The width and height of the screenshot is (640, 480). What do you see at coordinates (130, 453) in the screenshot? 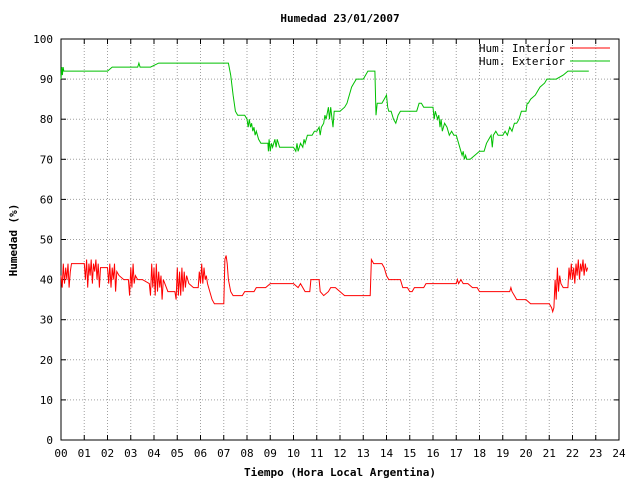
I see `x-tick-label: 03` at bounding box center [130, 453].